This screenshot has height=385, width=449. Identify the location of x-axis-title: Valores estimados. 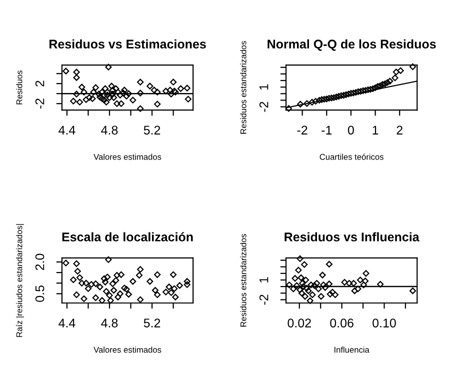
(128, 157).